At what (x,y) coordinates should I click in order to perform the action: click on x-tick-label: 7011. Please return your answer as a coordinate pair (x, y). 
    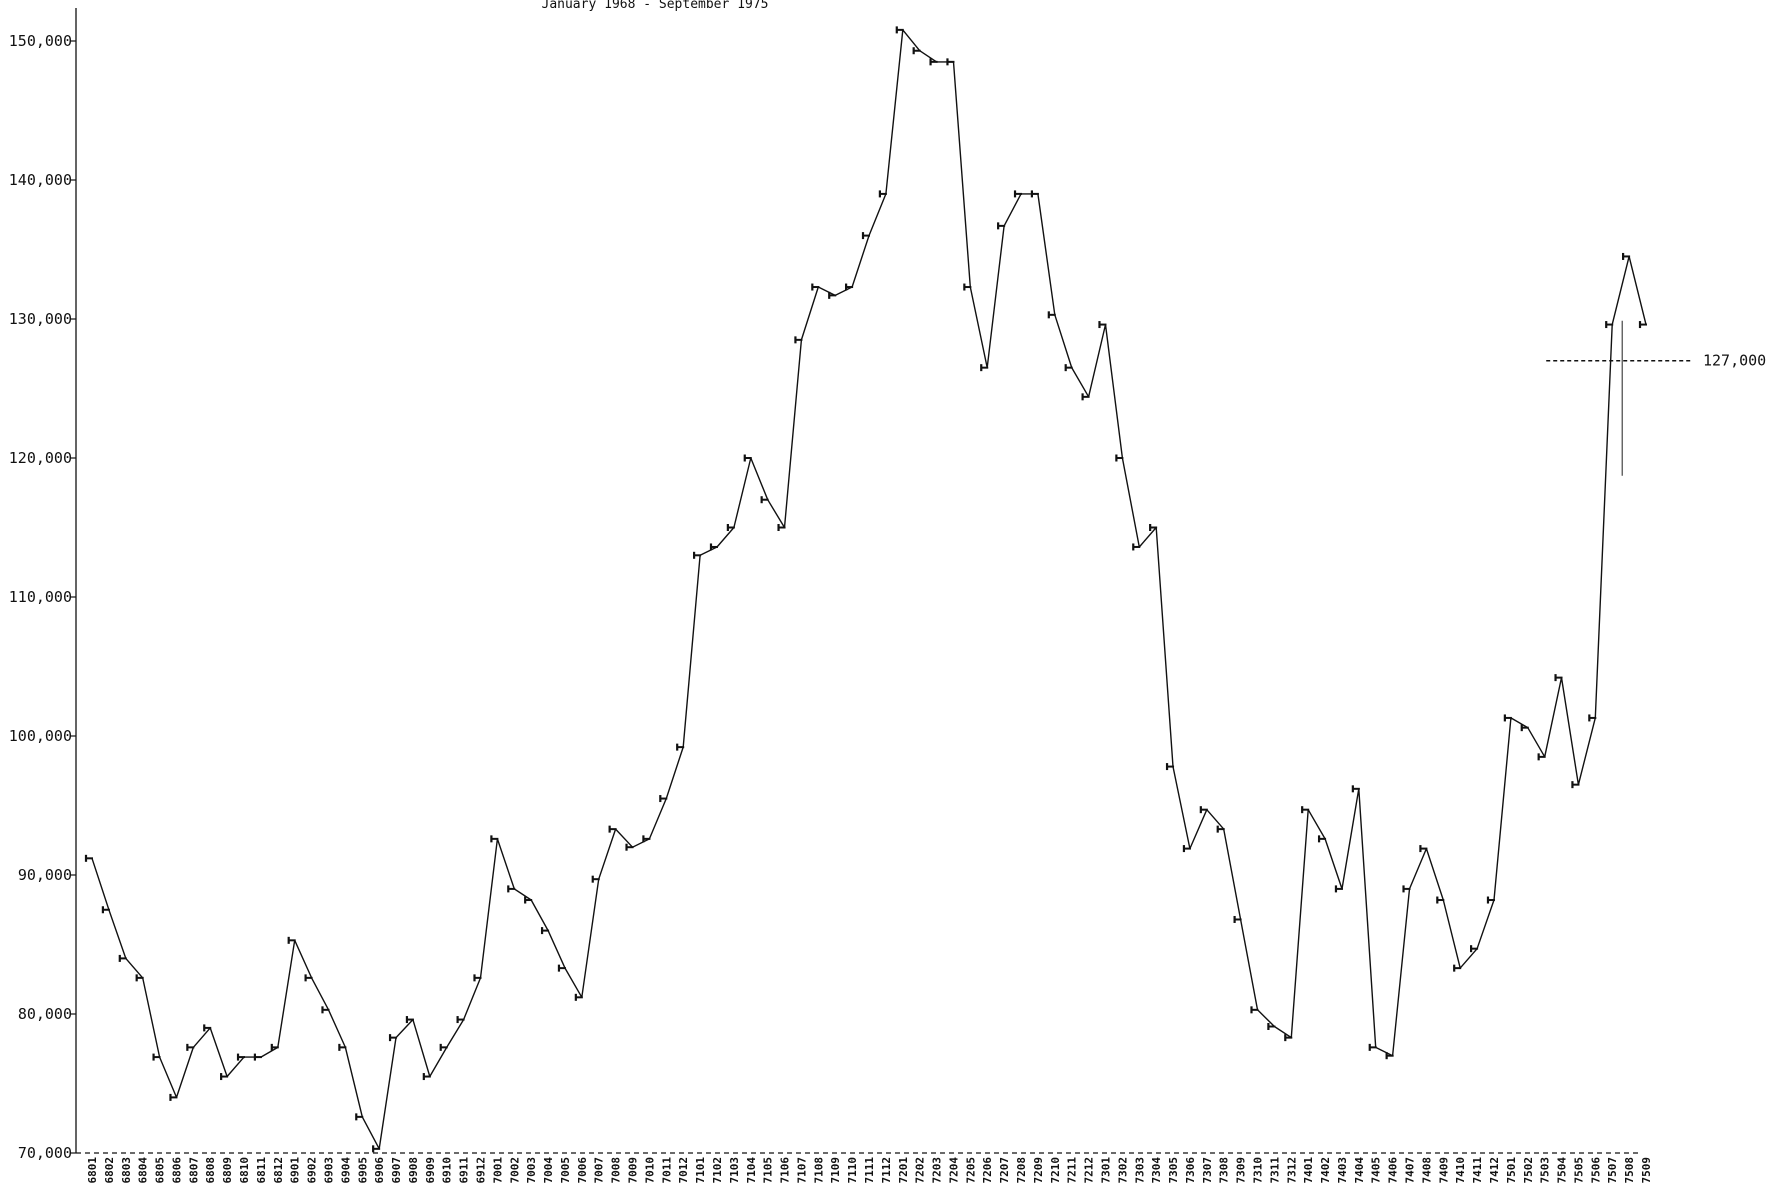
    Looking at the image, I should click on (666, 1170).